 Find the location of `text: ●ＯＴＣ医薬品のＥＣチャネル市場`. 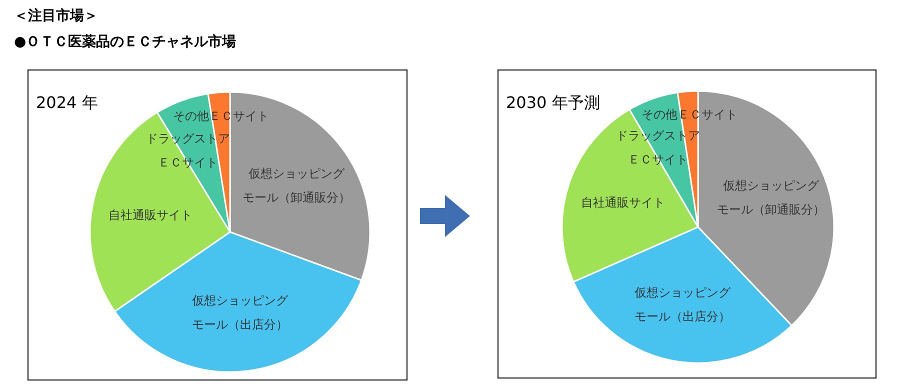

text: ●ＯＴＣ医薬品のＥＣチャネル市場 is located at coordinates (125, 41).